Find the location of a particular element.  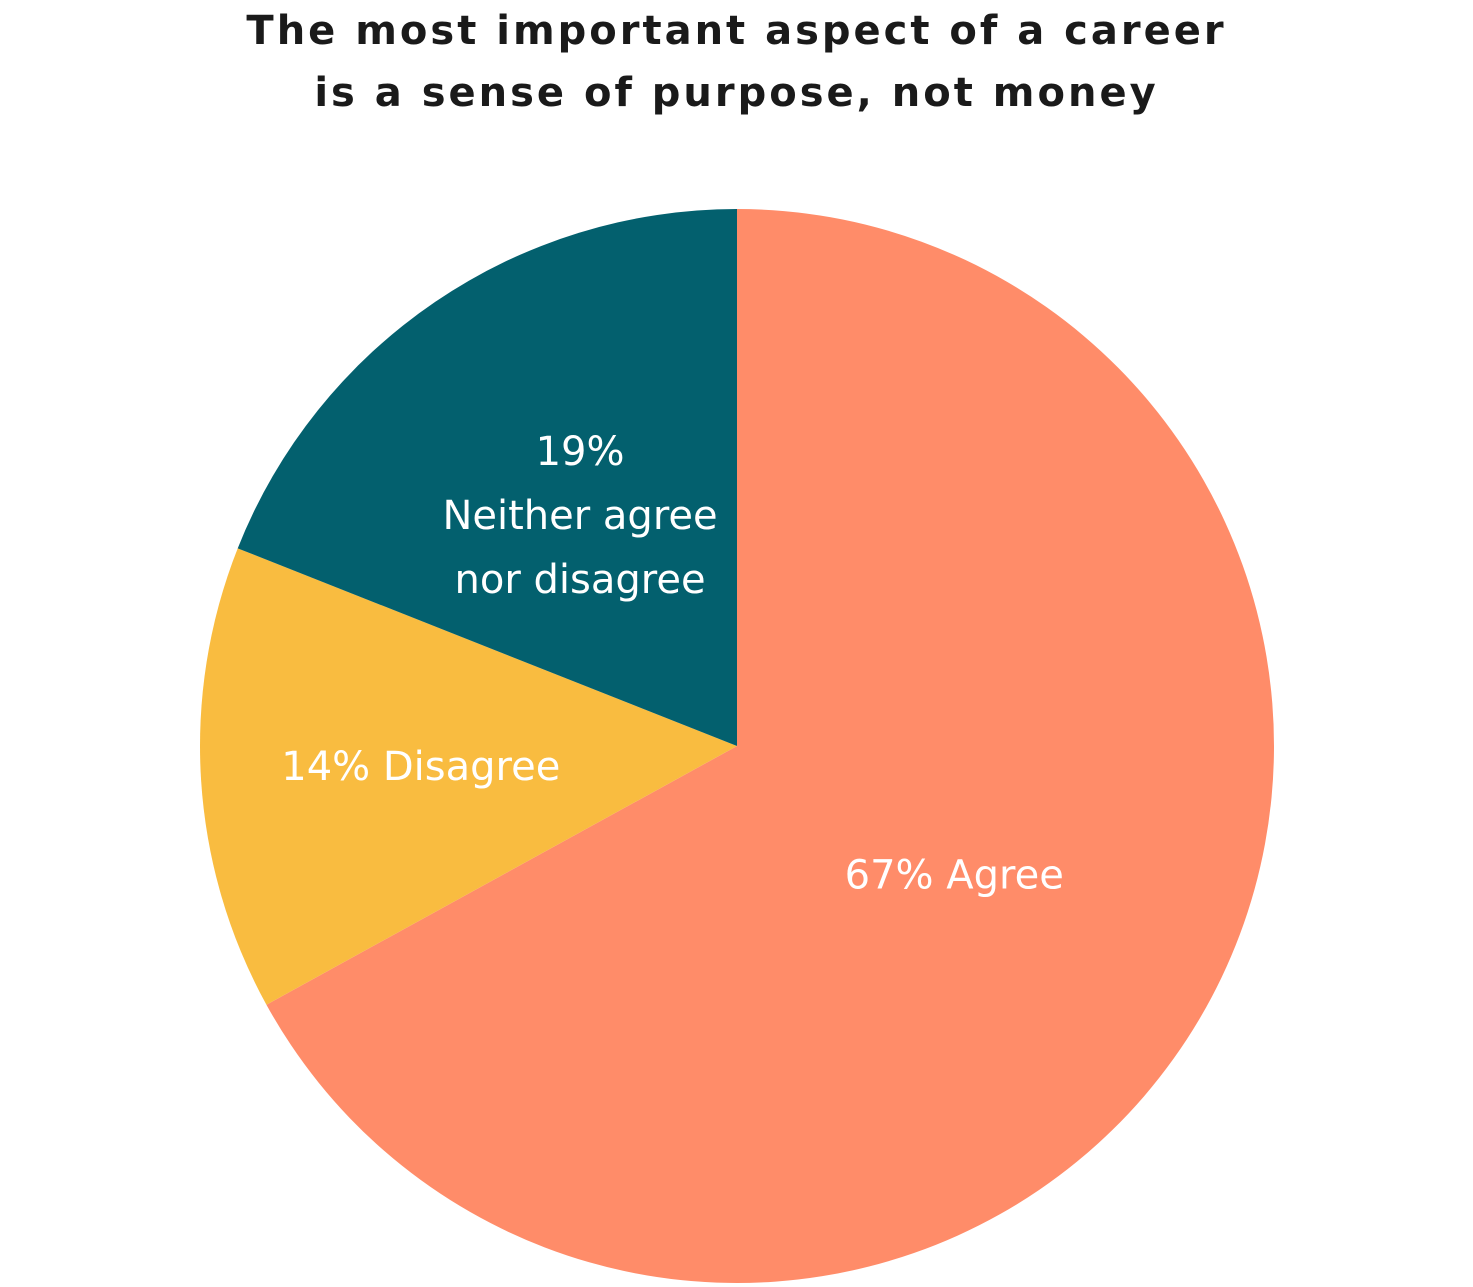

pie-label-neither-agree-nor-disagree: 19% Neither agree nor disagree is located at coordinates (579, 516).